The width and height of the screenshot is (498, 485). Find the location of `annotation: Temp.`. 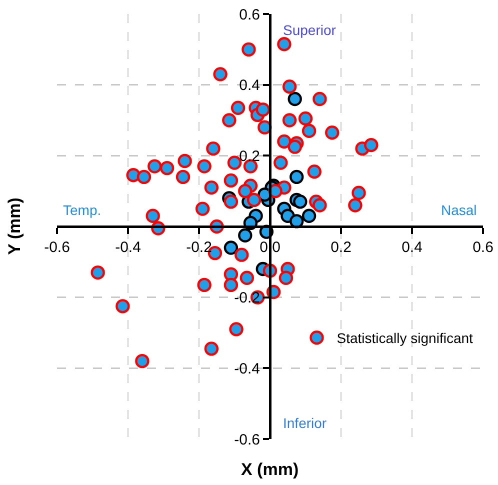

annotation: Temp. is located at coordinates (82, 210).